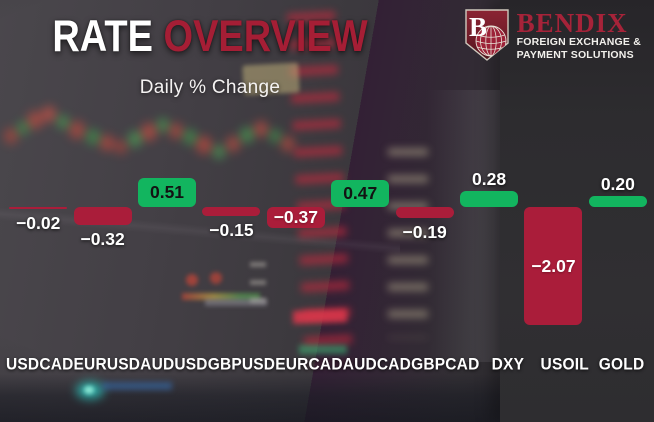 This screenshot has width=654, height=422. Describe the element at coordinates (241, 364) in the screenshot. I see `tick-label-gbpusd: GBPUSD` at that location.